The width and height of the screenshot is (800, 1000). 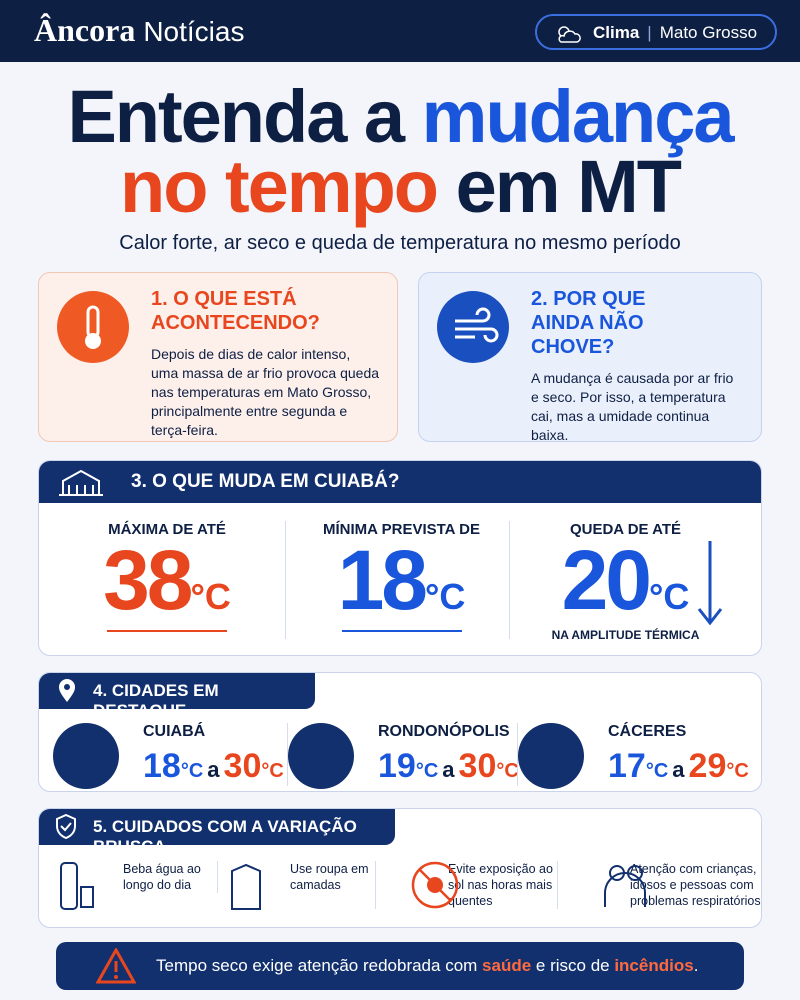 What do you see at coordinates (606, 580) in the screenshot?
I see `value: 20` at bounding box center [606, 580].